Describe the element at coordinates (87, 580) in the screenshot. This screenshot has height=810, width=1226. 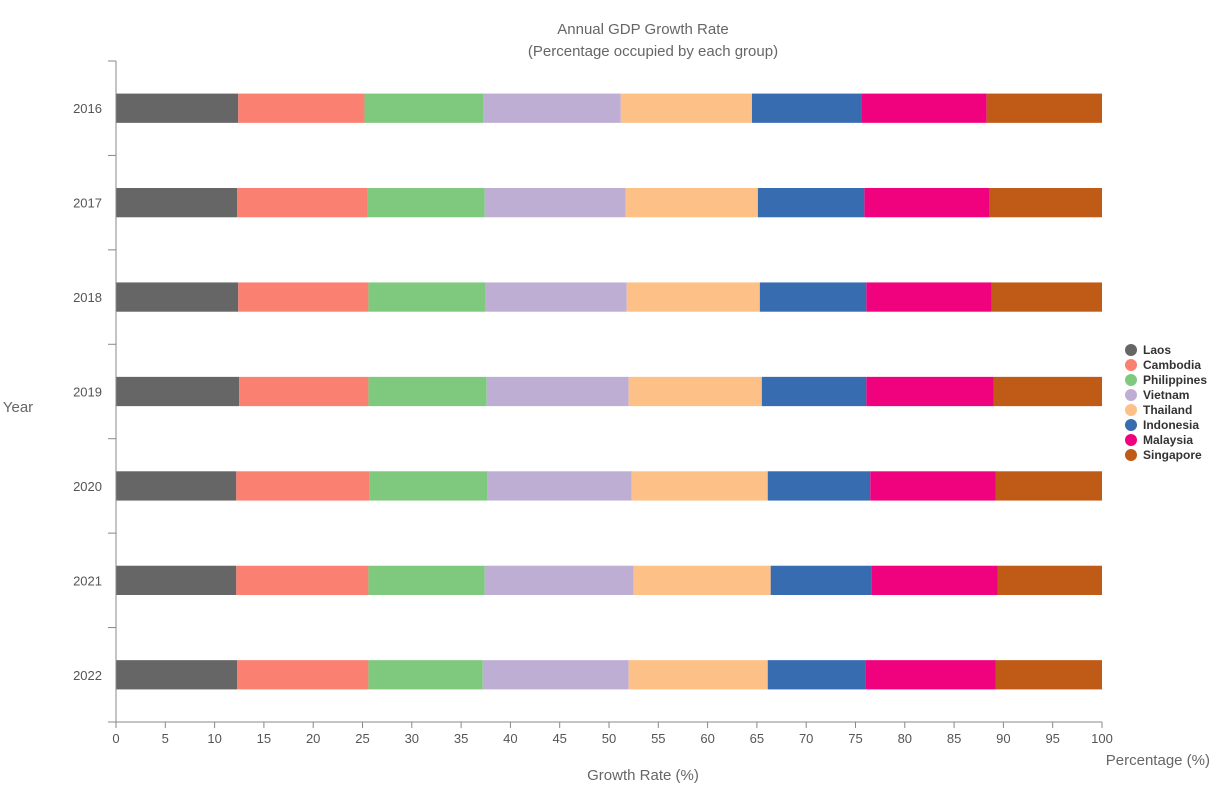
I see `y-tick-label: 2021` at that location.